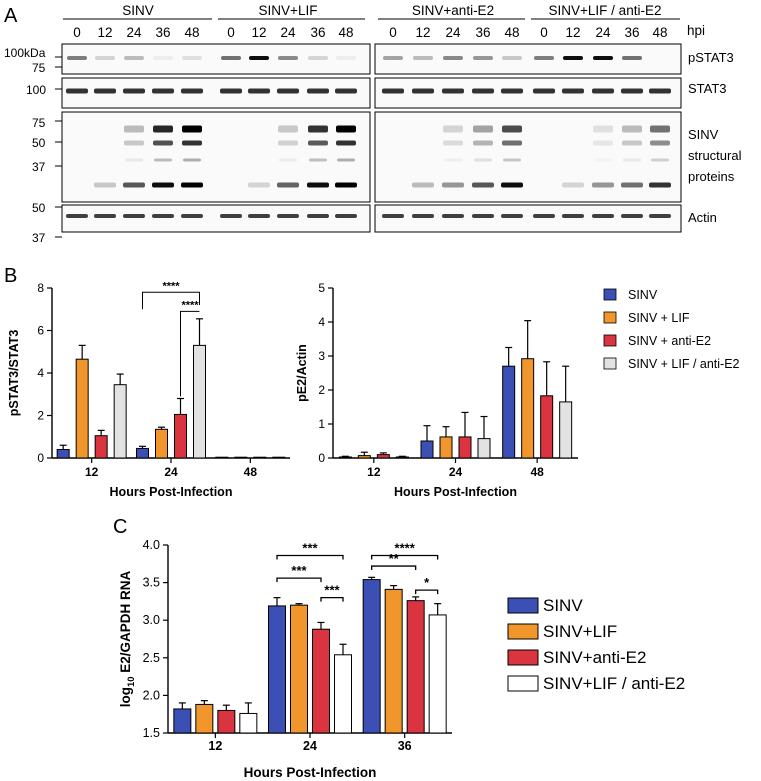  What do you see at coordinates (92, 472) in the screenshot?
I see `x-tick-label: 12` at bounding box center [92, 472].